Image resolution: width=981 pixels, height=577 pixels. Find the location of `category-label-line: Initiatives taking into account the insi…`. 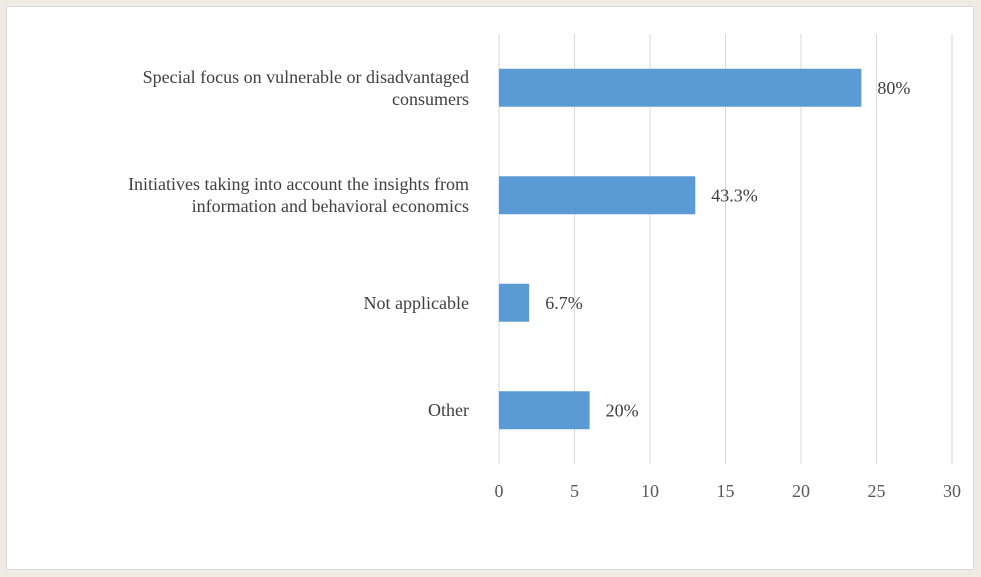

category-label-line: Initiatives taking into account the insi… is located at coordinates (298, 184).